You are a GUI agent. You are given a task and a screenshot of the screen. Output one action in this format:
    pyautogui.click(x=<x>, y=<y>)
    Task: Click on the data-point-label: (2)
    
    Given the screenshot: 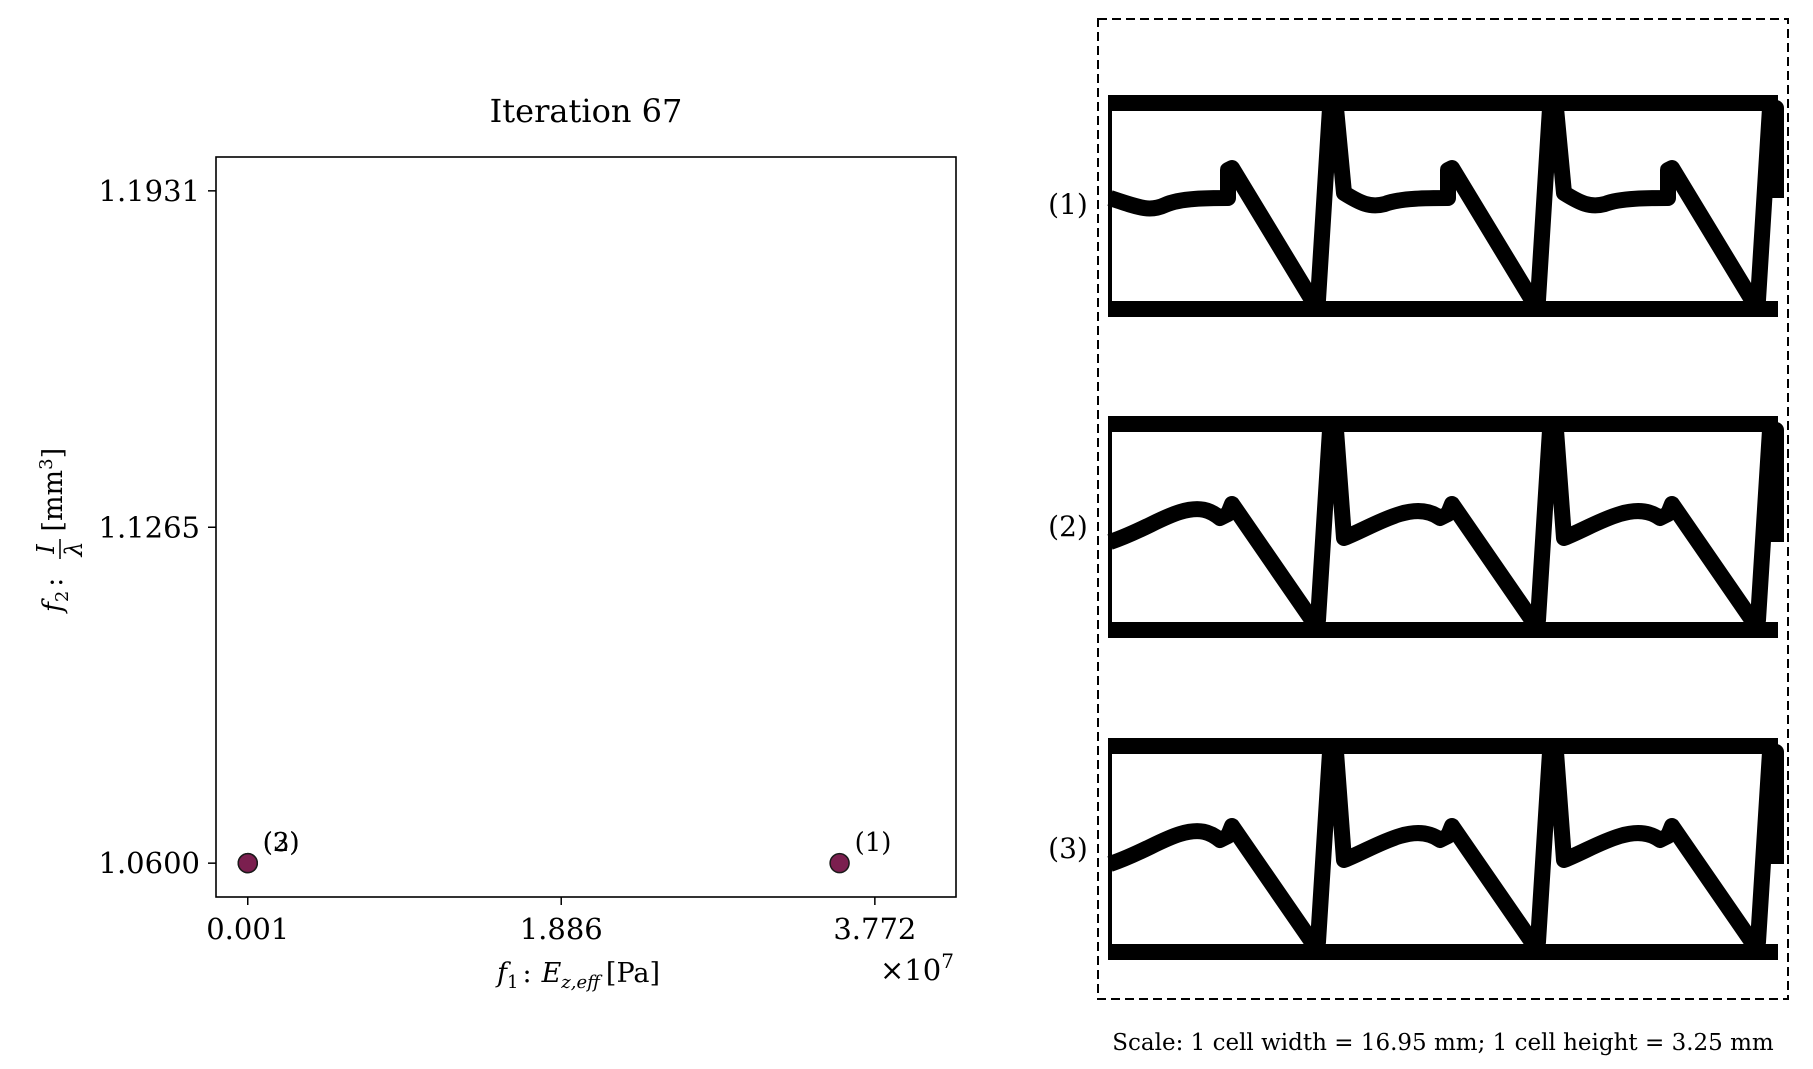 What is the action you would take?
    pyautogui.click(x=281, y=843)
    